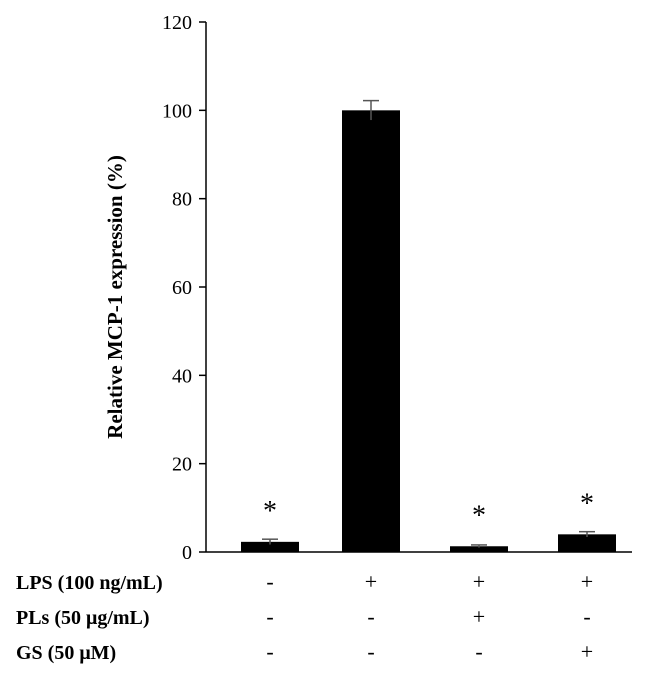  Describe the element at coordinates (66, 653) in the screenshot. I see `condition-label: GS (50 μM)` at that location.